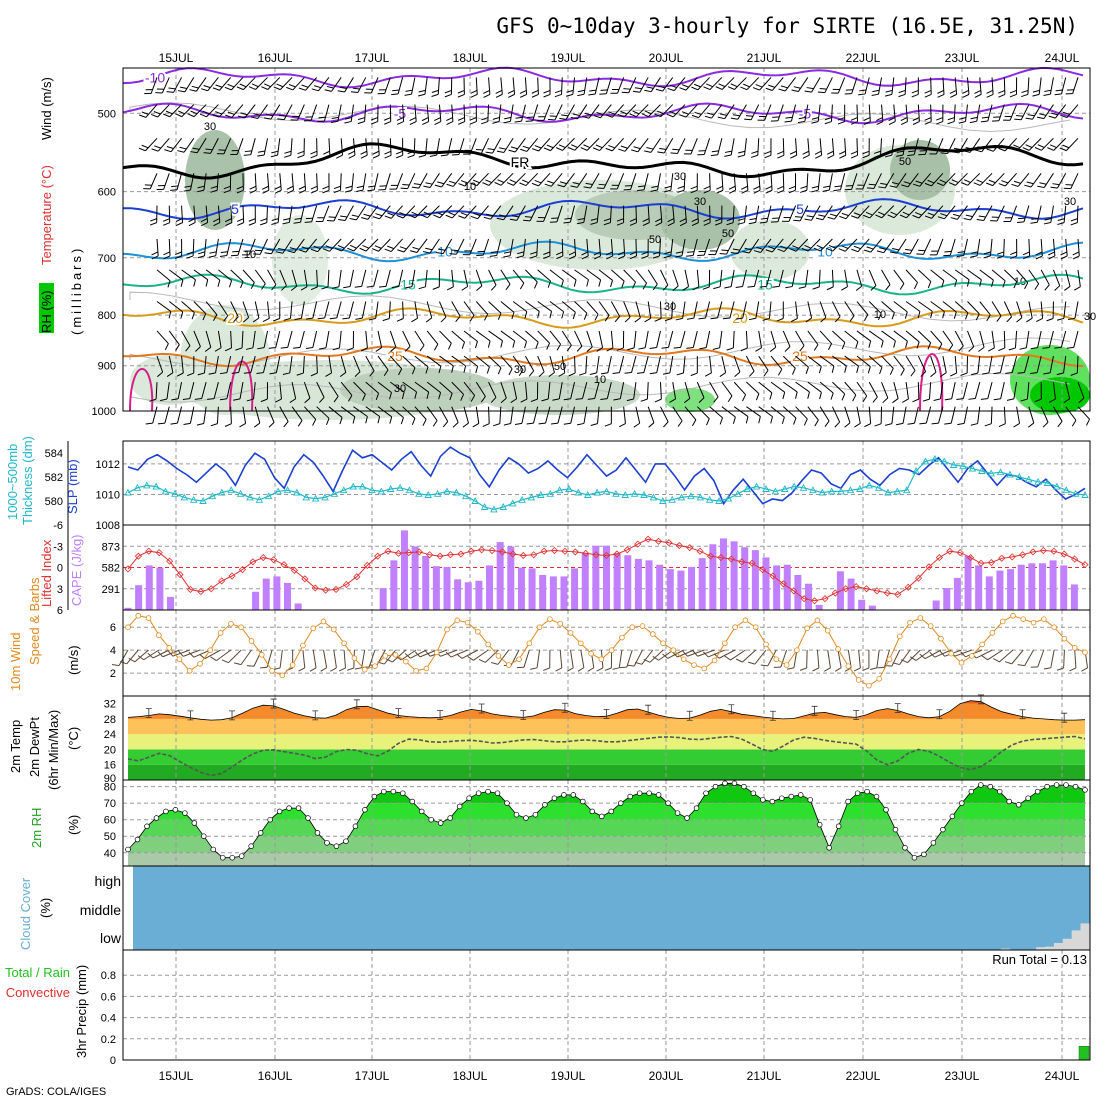  I want to click on date-label: 19JUL, so click(568, 58).